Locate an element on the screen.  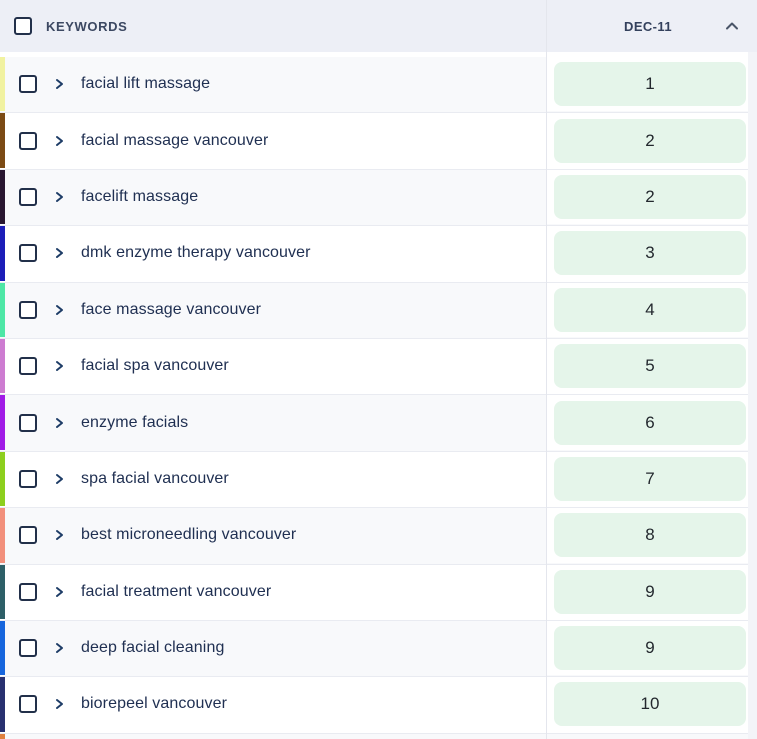
rank-pill: 3 is located at coordinates (650, 253).